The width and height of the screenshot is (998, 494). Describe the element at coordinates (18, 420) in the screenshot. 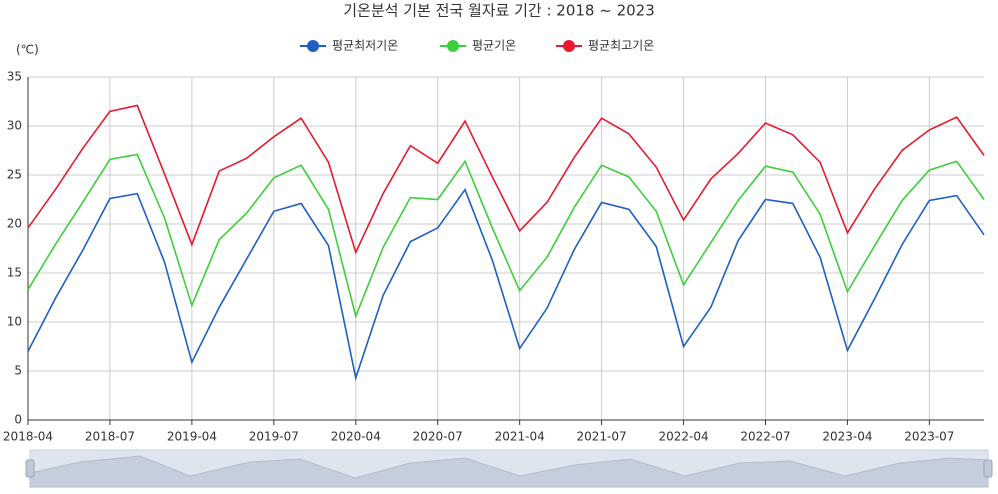

I see `y-tick-label: 0` at that location.